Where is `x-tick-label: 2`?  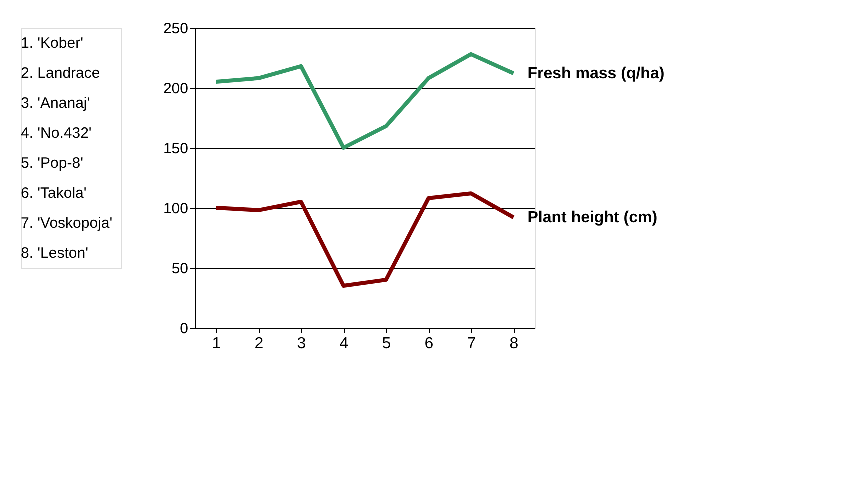
x-tick-label: 2 is located at coordinates (259, 344).